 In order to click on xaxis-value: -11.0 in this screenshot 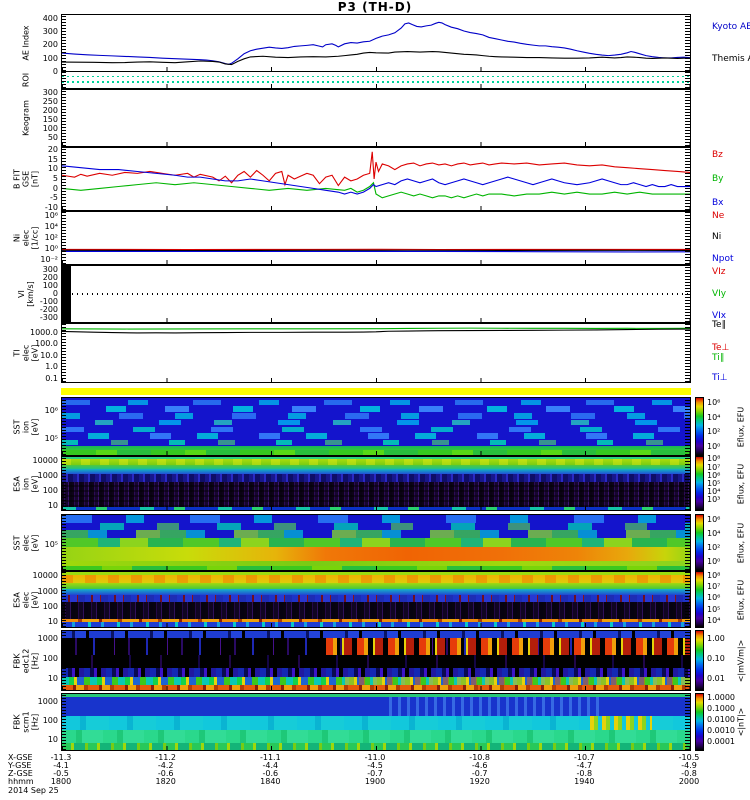, I will do `click(375, 757)`.